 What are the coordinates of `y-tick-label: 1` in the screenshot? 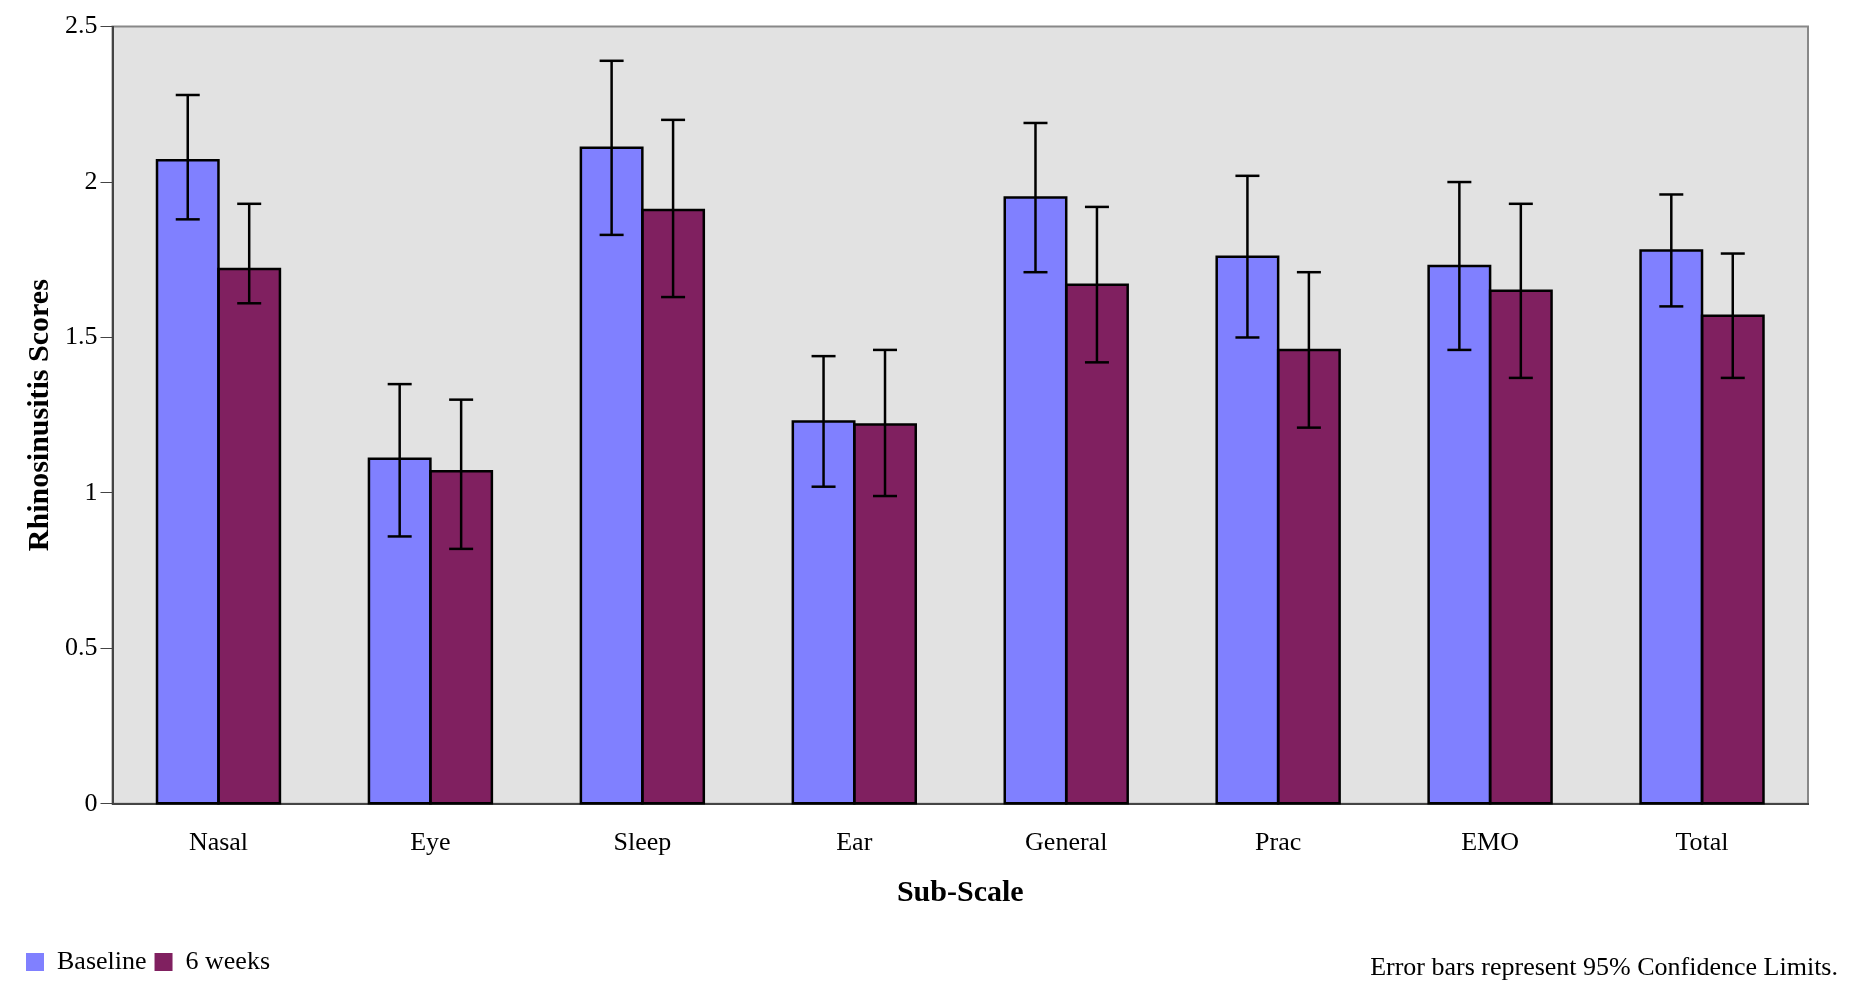 It's located at (91, 491).